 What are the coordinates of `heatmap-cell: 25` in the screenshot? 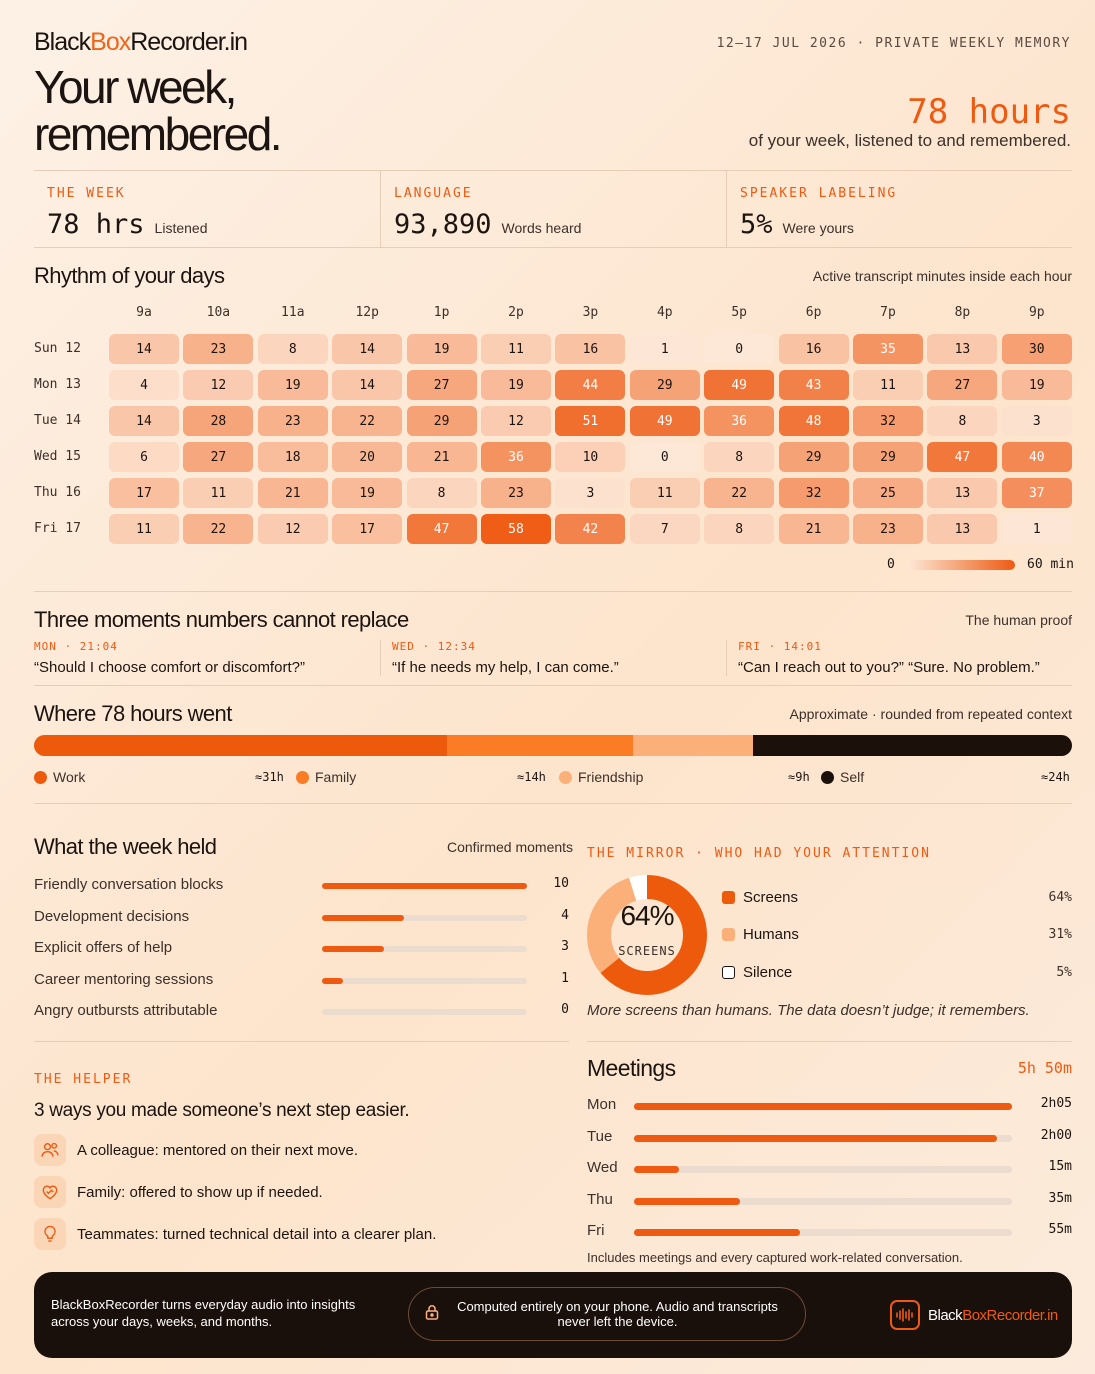 It's located at (888, 493).